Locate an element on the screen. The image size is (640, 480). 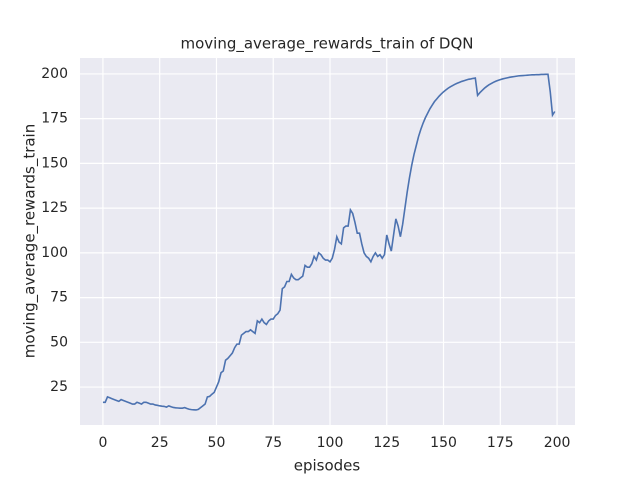
x-tick-label: 125 is located at coordinates (386, 443).